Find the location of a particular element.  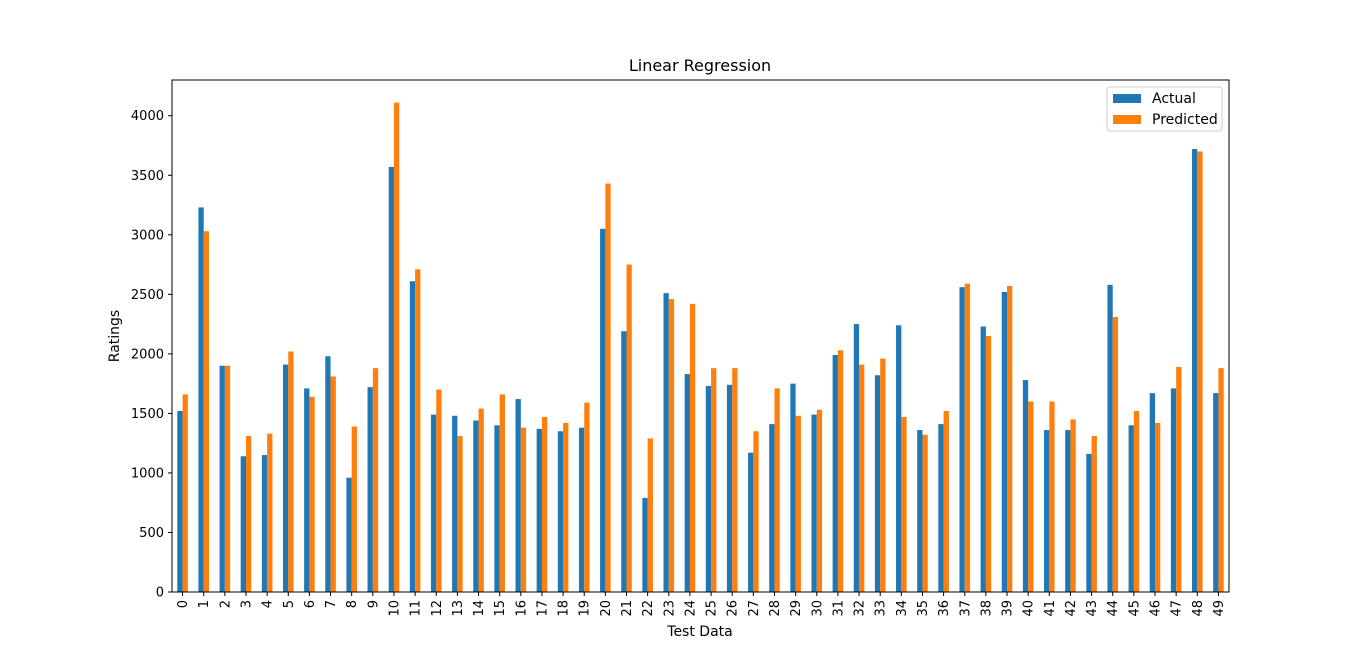

y-tick-label: 2000 is located at coordinates (147, 354).